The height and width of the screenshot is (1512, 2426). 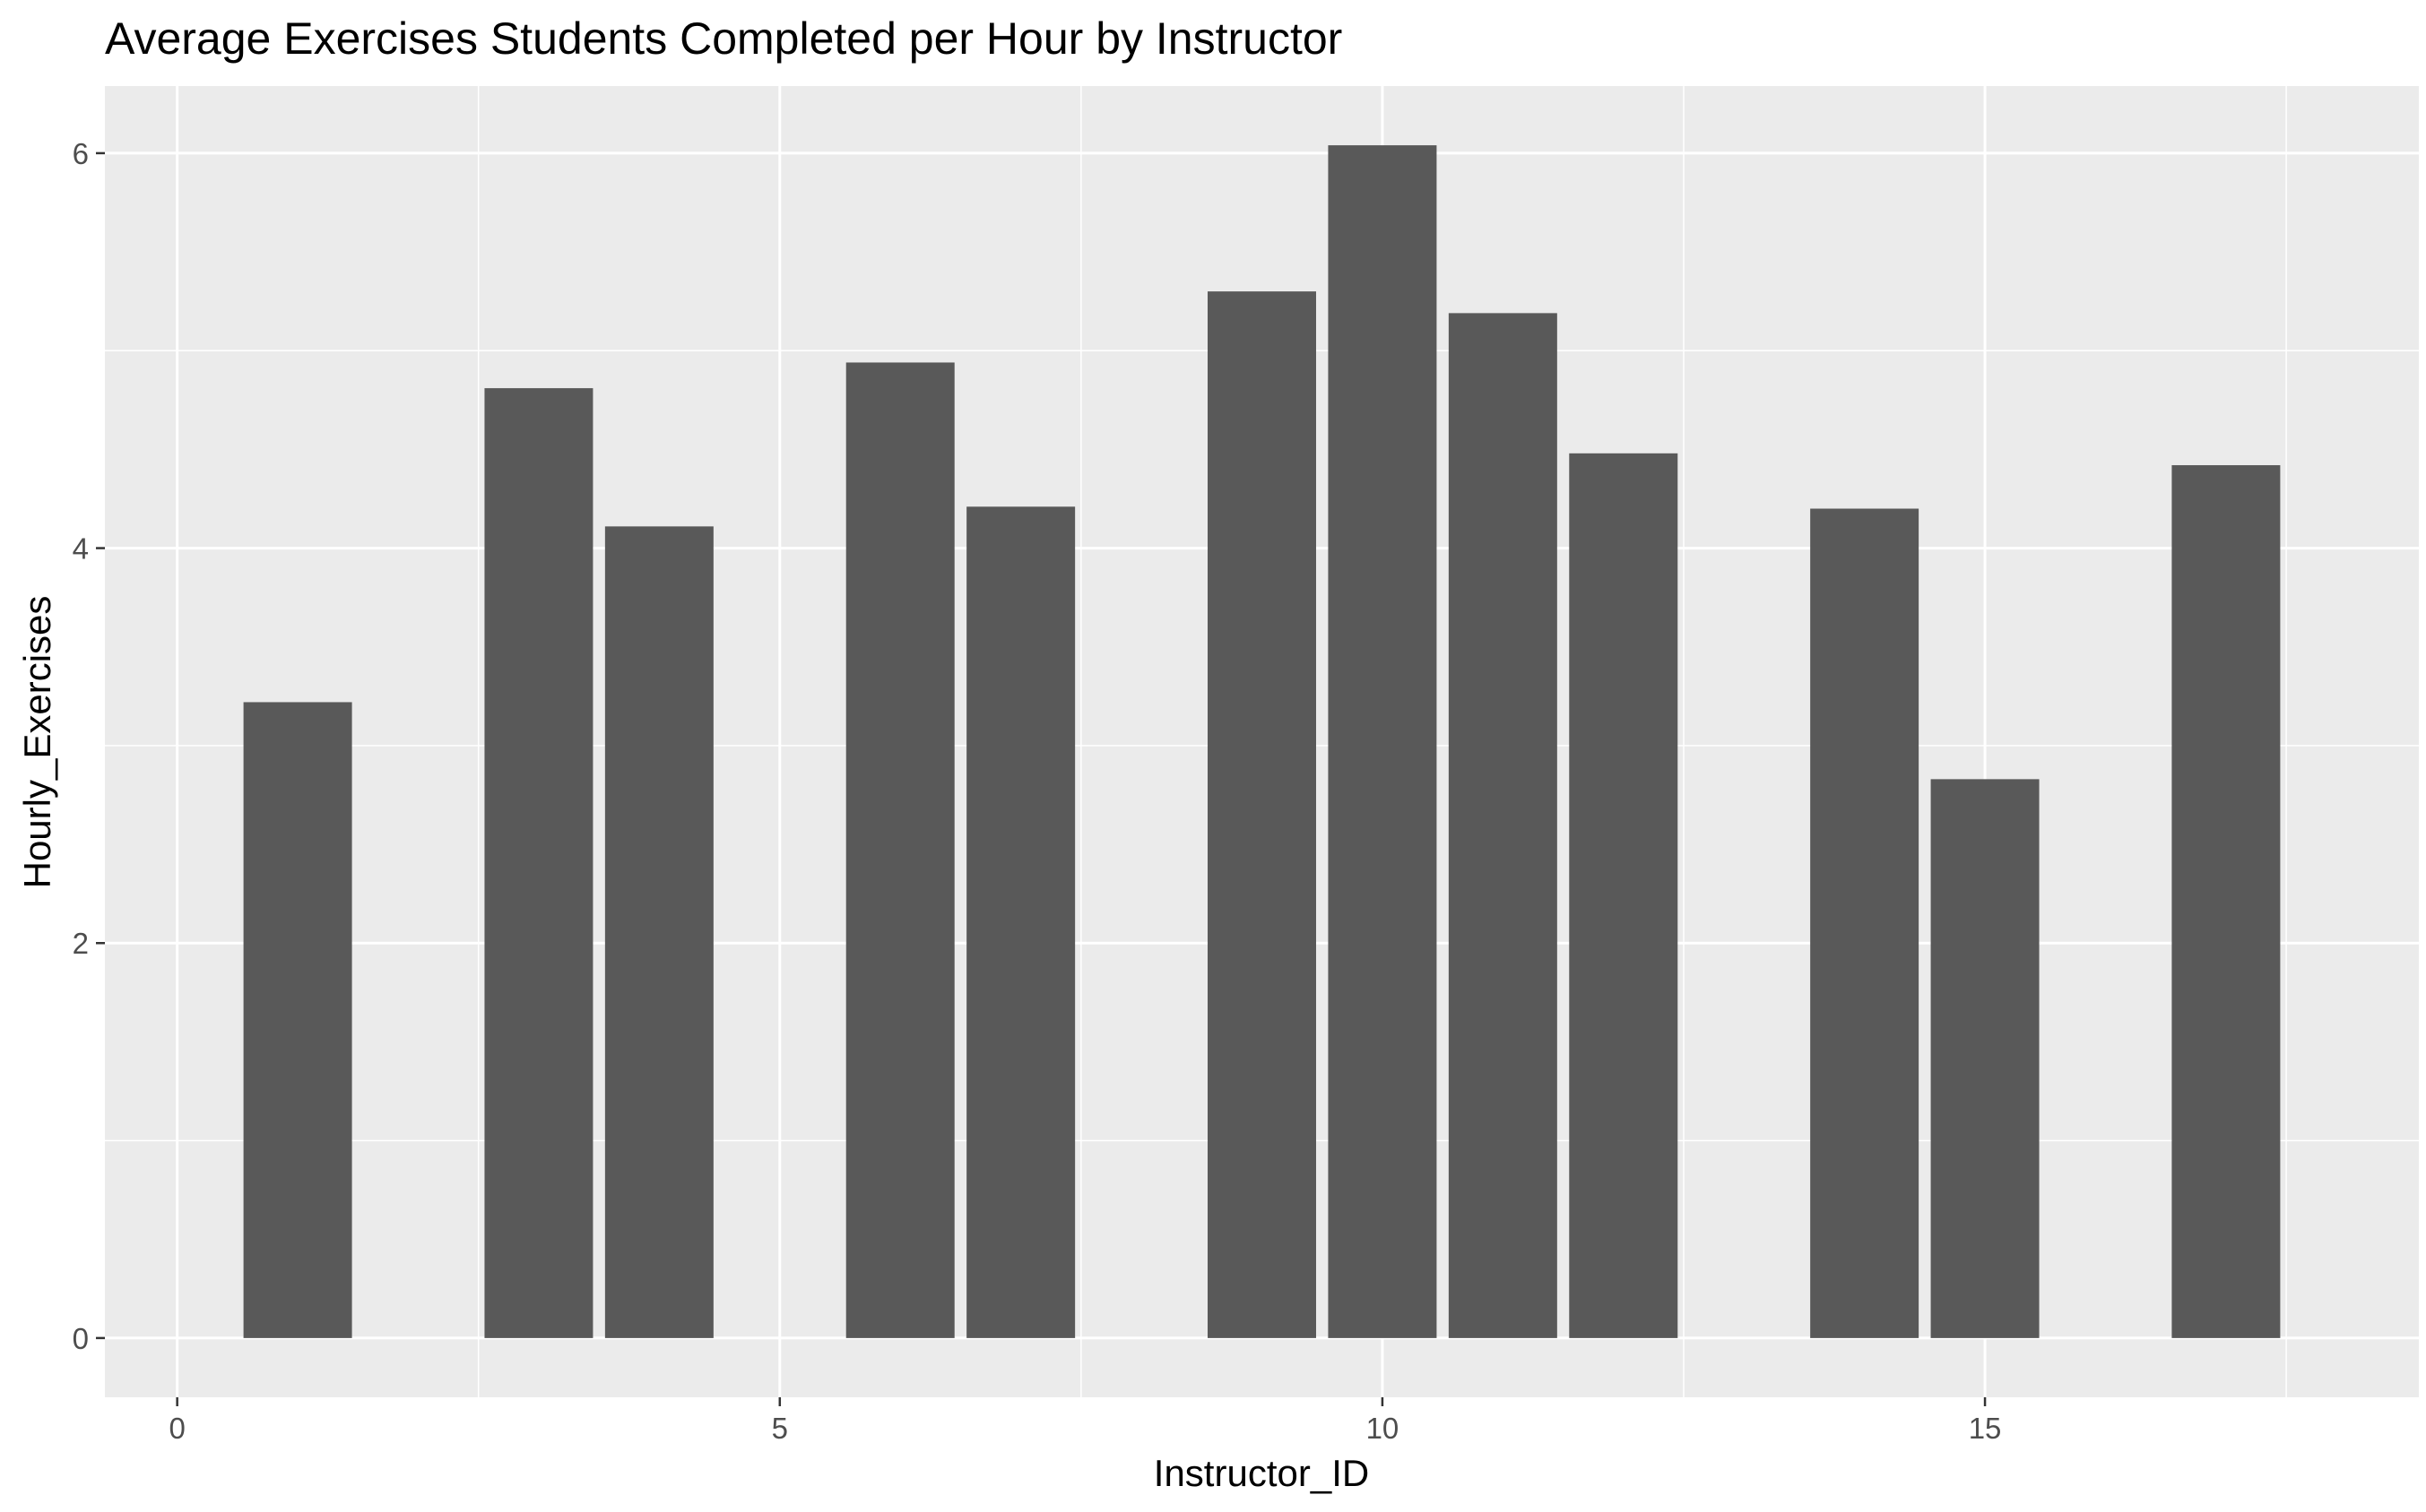 What do you see at coordinates (1085, 1421) in the screenshot?
I see `x-axis: 0 5 10 15` at bounding box center [1085, 1421].